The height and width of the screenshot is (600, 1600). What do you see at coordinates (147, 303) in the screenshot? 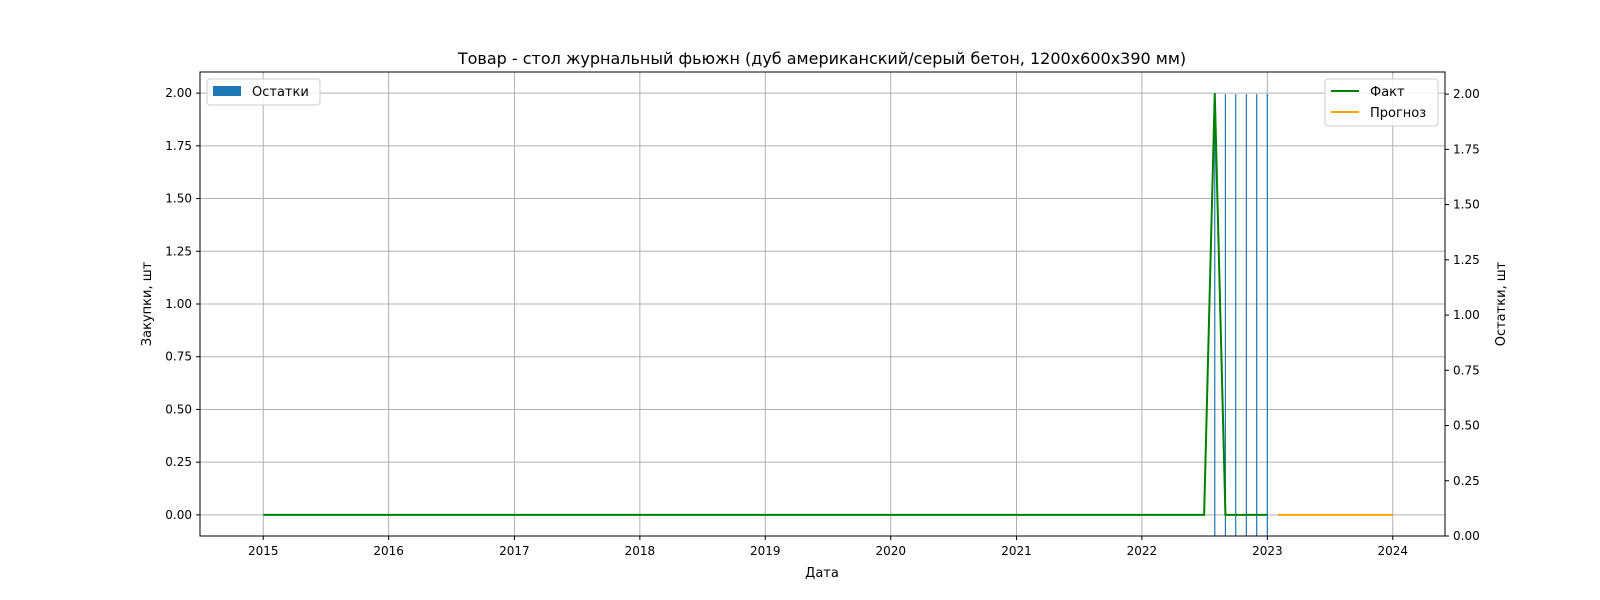
I see `y-axis-label-left: Закупки, шт` at bounding box center [147, 303].